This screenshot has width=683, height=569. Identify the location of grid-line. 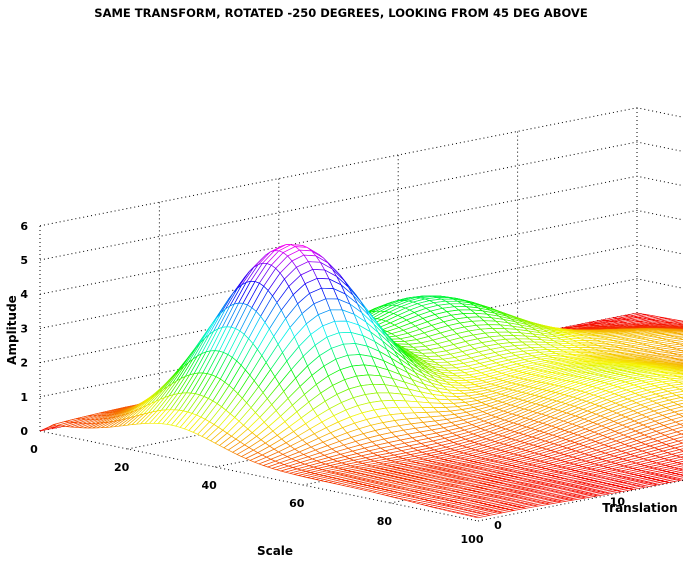
(259, 476).